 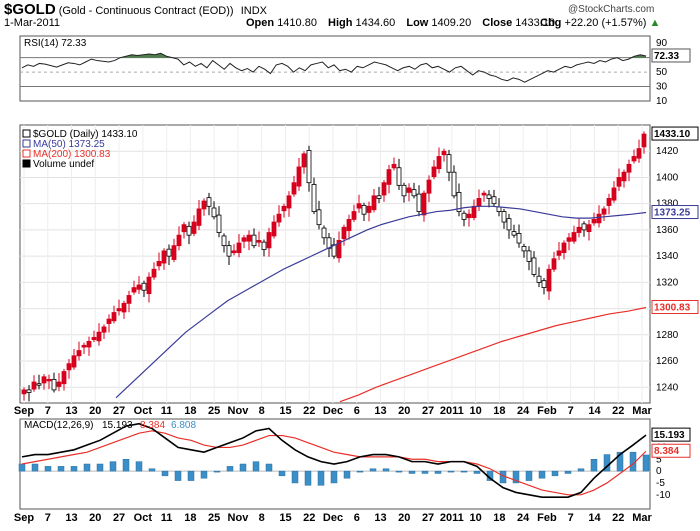 I want to click on copyright: @StockCharts.com, so click(x=611, y=9).